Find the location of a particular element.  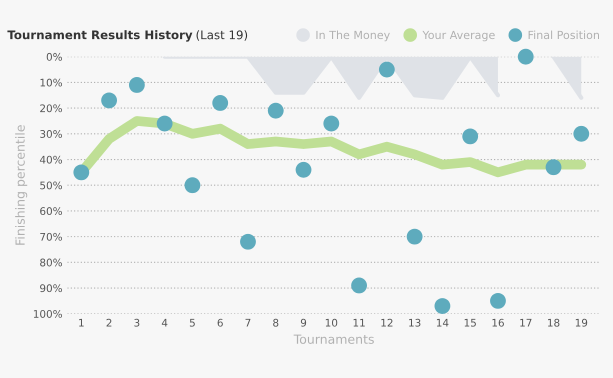

chart-title: Tournament Results History is located at coordinates (99, 36).